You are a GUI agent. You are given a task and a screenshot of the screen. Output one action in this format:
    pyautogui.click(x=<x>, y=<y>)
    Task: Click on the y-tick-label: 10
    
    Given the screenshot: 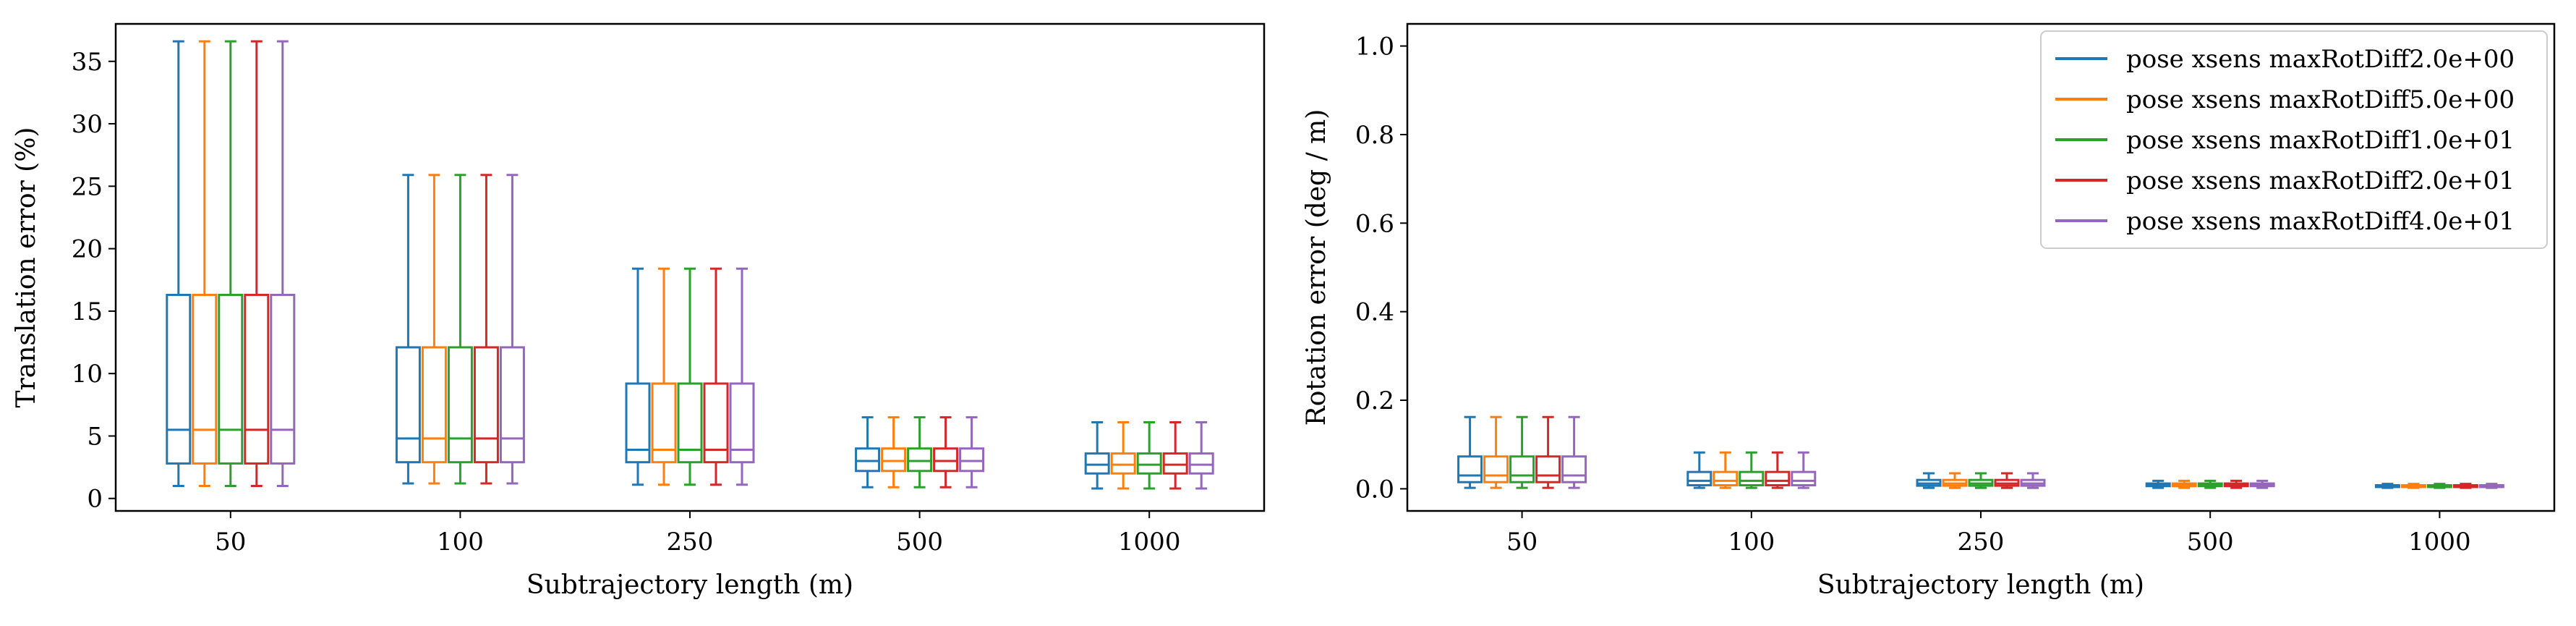 What is the action you would take?
    pyautogui.click(x=87, y=374)
    